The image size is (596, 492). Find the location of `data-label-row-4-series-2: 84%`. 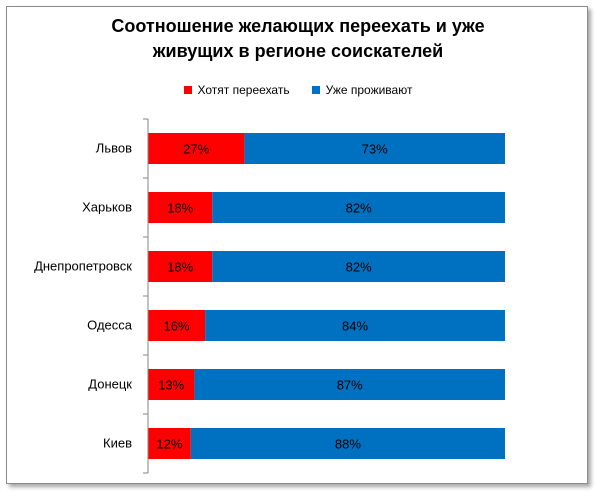

data-label-row-4-series-2: 84% is located at coordinates (355, 326).